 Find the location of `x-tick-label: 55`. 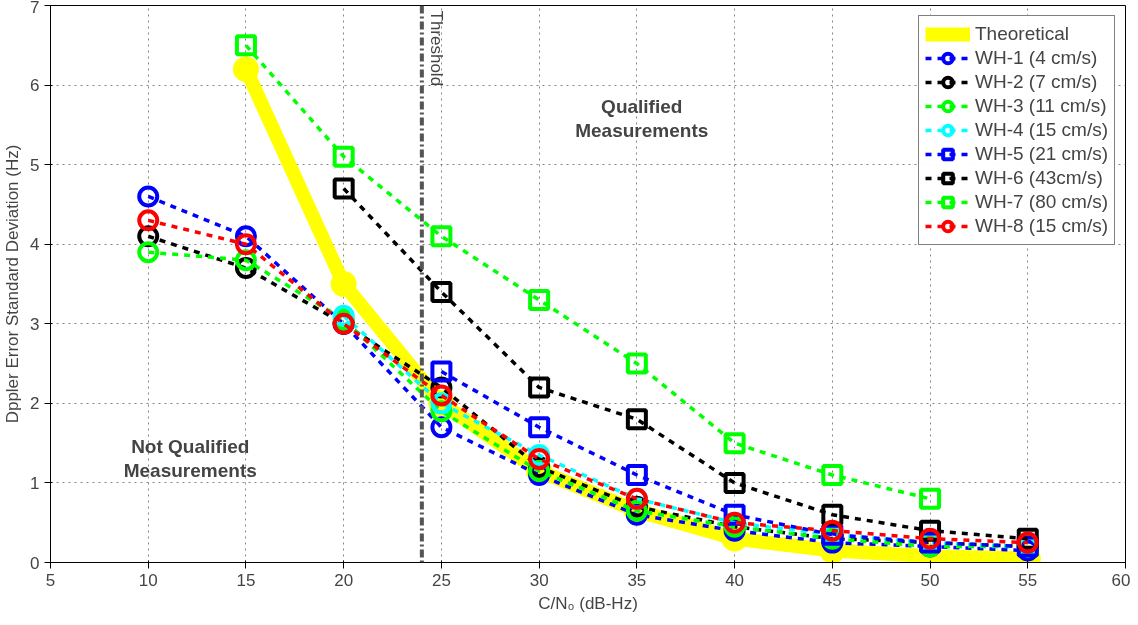

x-tick-label: 55 is located at coordinates (1028, 580).